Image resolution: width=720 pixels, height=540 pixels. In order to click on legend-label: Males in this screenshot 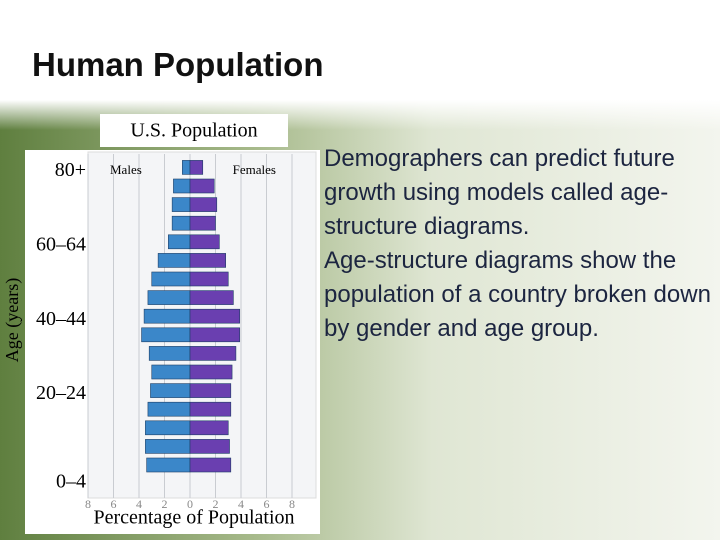, I will do `click(126, 169)`.